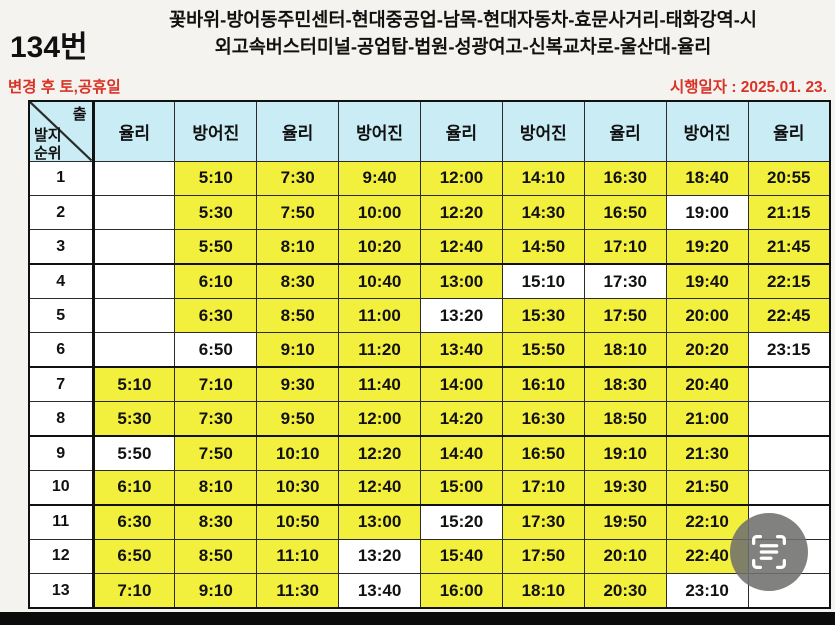 This screenshot has height=625, width=835. I want to click on time-cell: 15:20, so click(461, 522).